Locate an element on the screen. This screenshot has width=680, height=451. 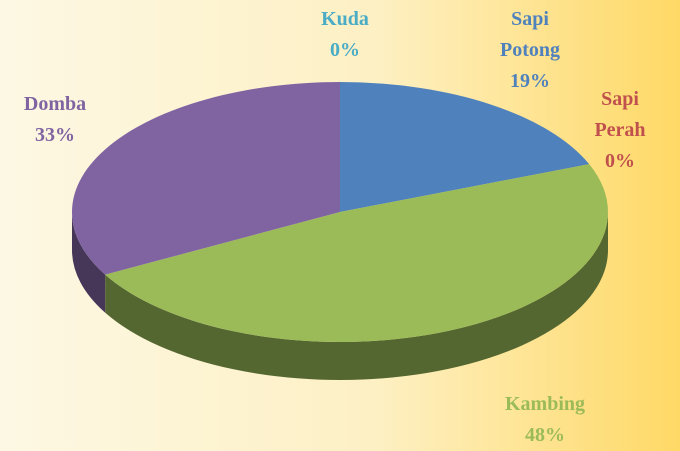
data-label: Kuda 0% is located at coordinates (345, 35).